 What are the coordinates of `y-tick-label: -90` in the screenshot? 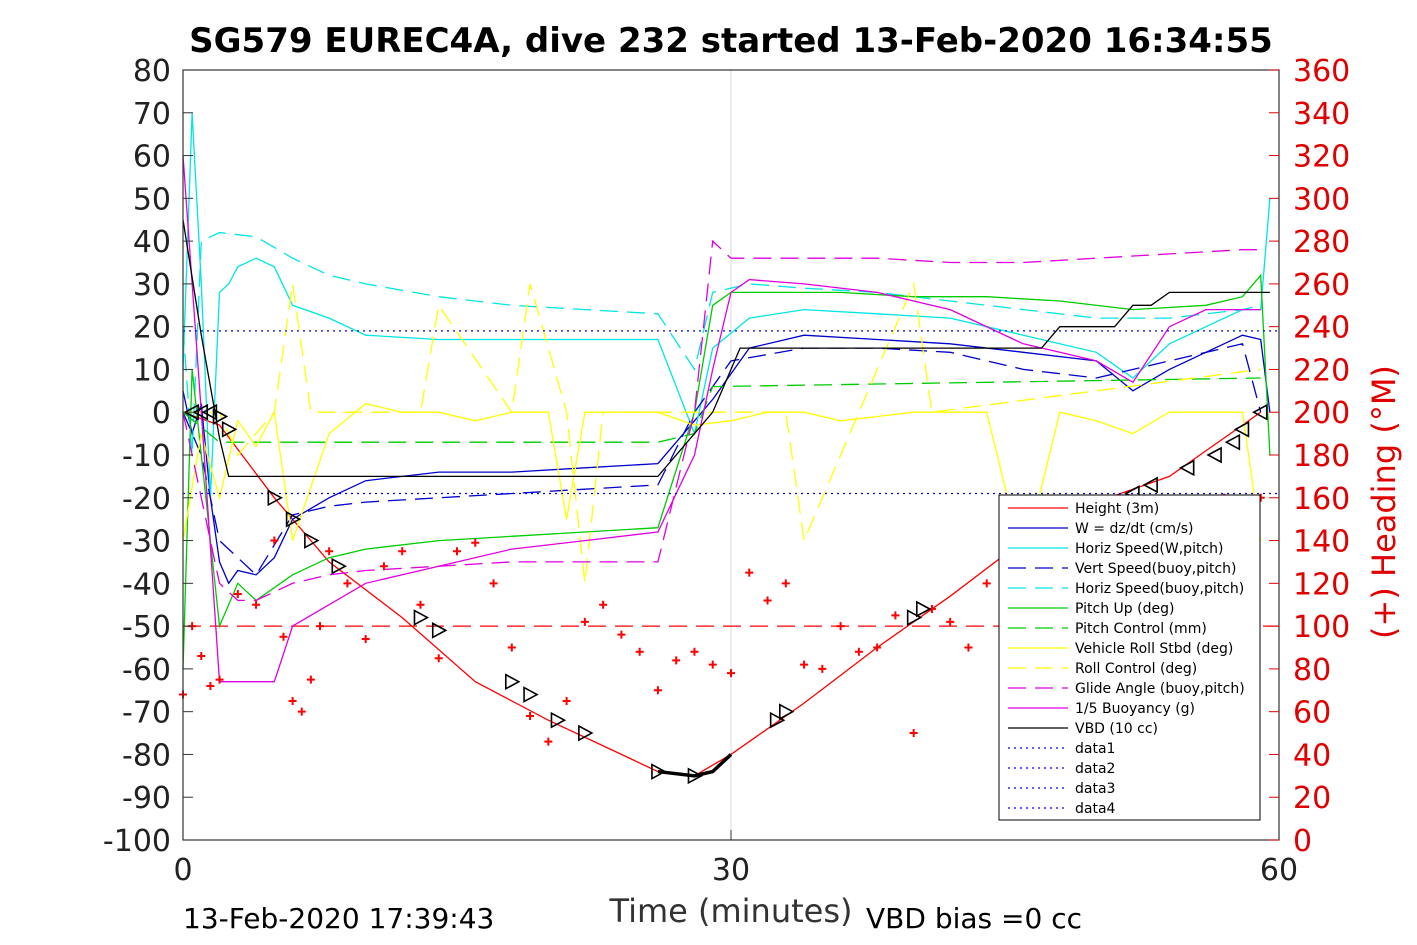 It's located at (146, 798).